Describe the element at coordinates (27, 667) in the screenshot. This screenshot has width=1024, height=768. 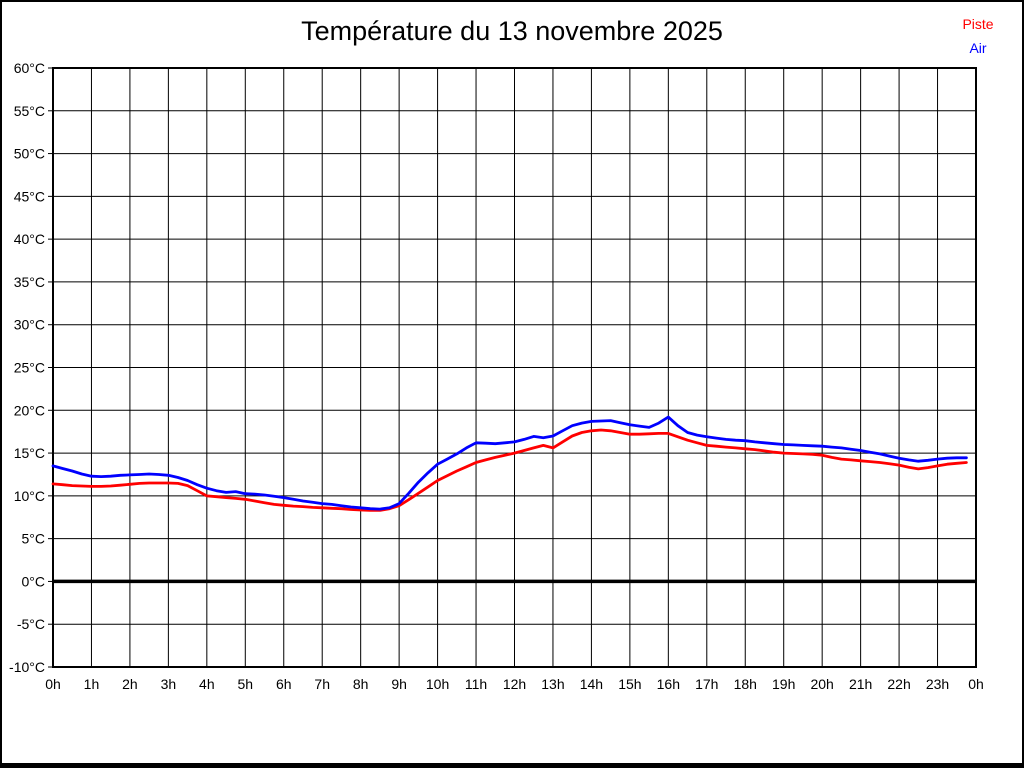
I see `y-axis-tick-label: -10°C` at that location.